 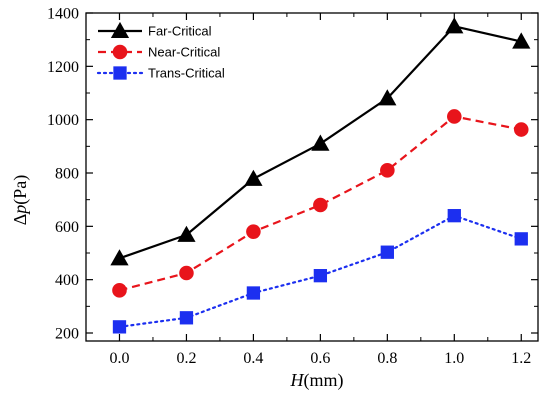 I want to click on y-axis-label: Δp(Pa), so click(x=20, y=200).